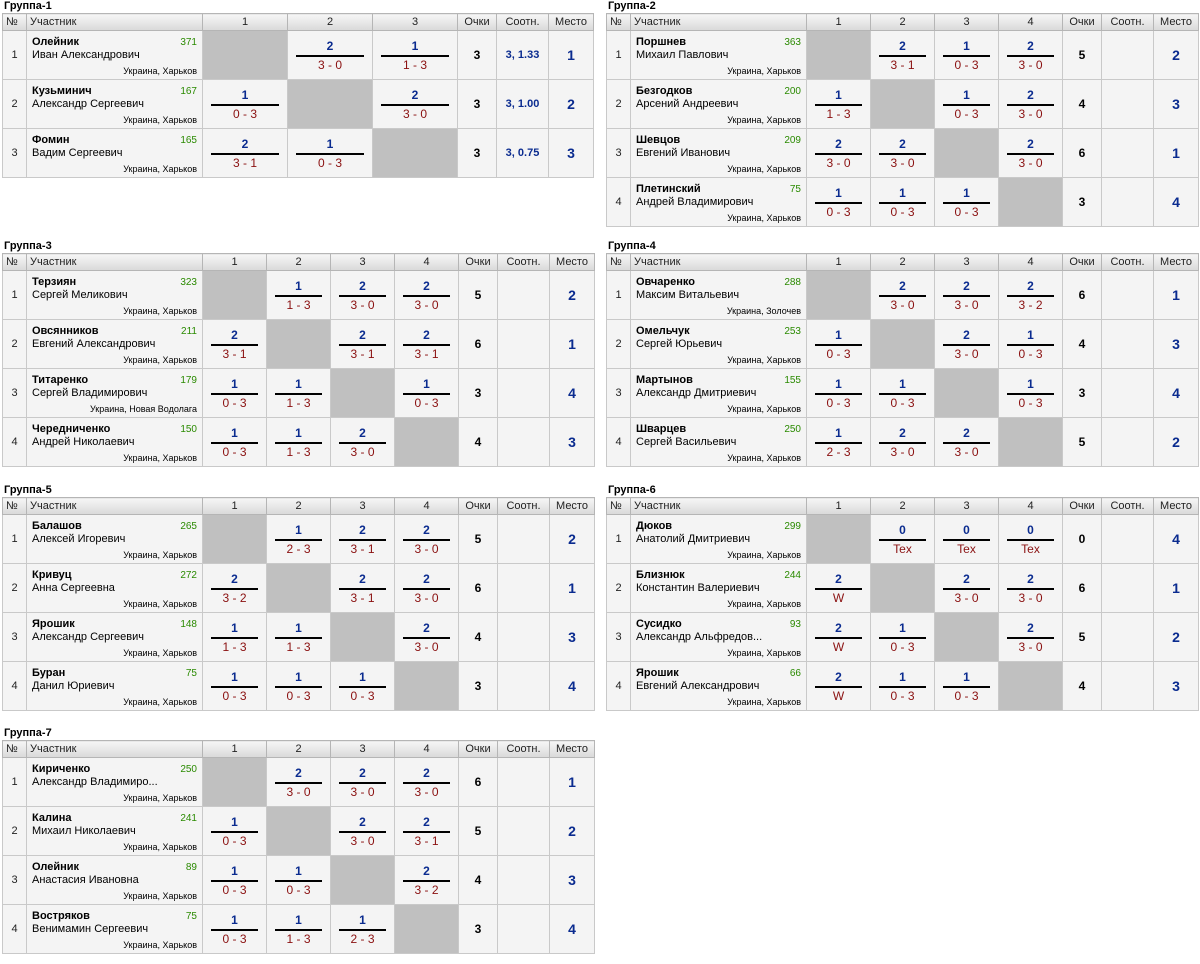 The width and height of the screenshot is (1200, 964). What do you see at coordinates (234, 588) in the screenshot?
I see `match-result-cell: 2 3 - 2` at bounding box center [234, 588].